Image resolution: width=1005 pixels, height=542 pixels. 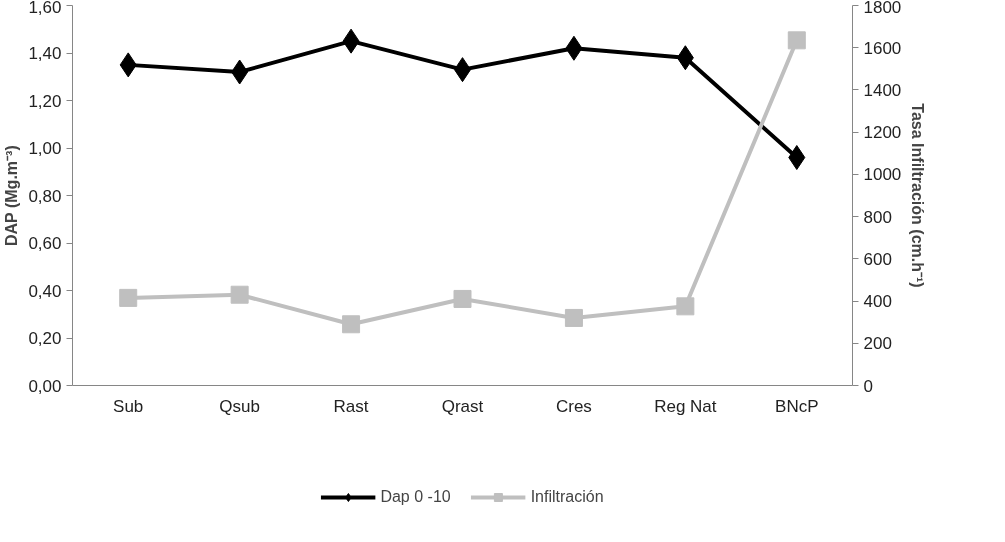 I want to click on y-tick-label: 1,00, so click(x=45, y=148).